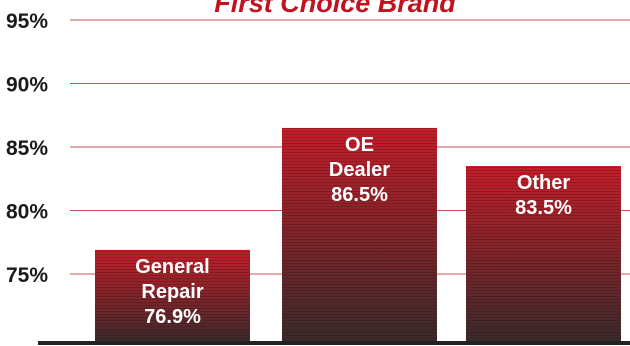 The height and width of the screenshot is (346, 630). I want to click on bar-data-label: Other, so click(544, 183).